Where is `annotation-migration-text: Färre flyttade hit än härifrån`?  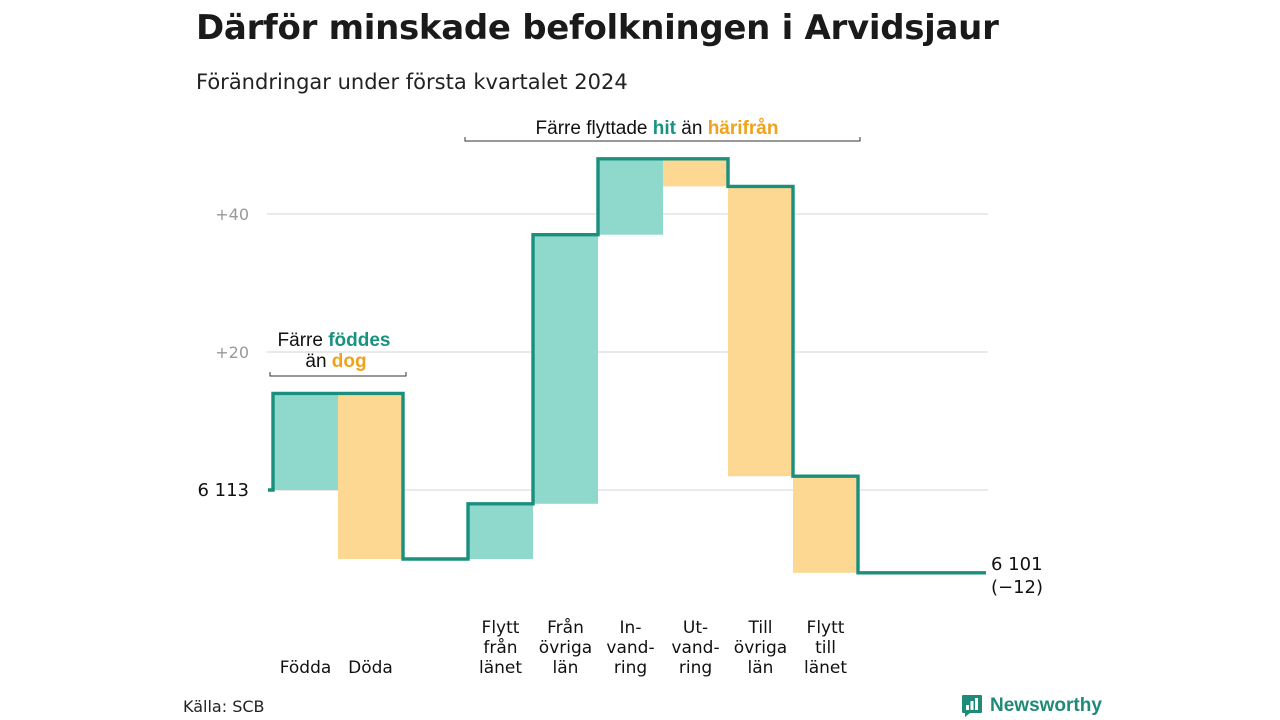
annotation-migration-text: Färre flyttade hit än härifrån is located at coordinates (657, 128).